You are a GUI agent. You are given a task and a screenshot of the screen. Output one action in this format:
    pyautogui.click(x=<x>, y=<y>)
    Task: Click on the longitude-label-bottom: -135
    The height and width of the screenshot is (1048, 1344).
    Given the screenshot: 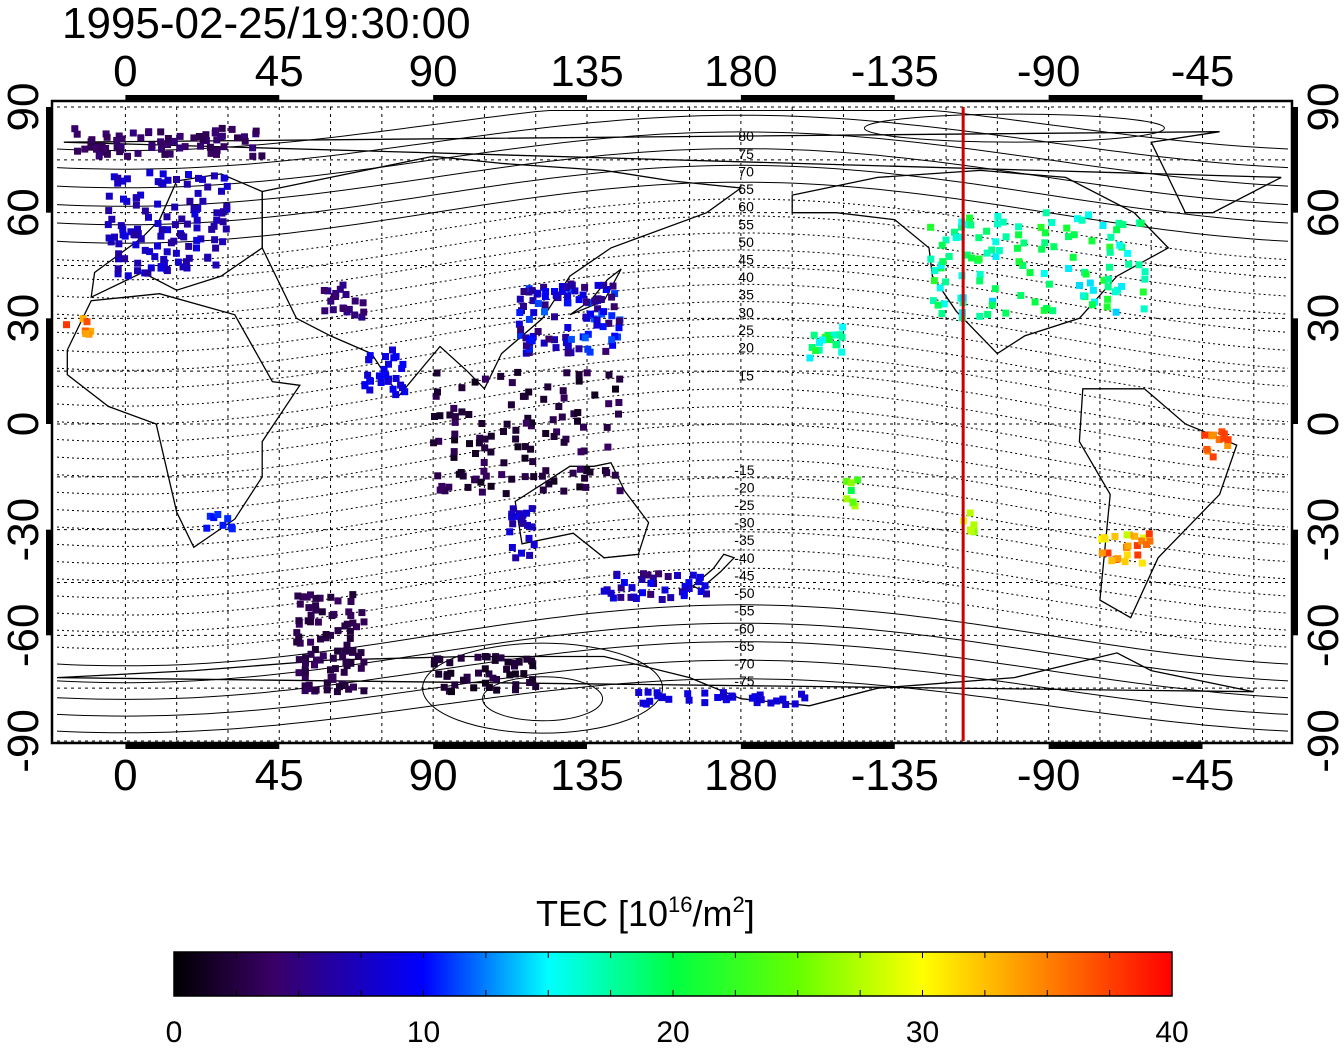 What is the action you would take?
    pyautogui.click(x=895, y=775)
    